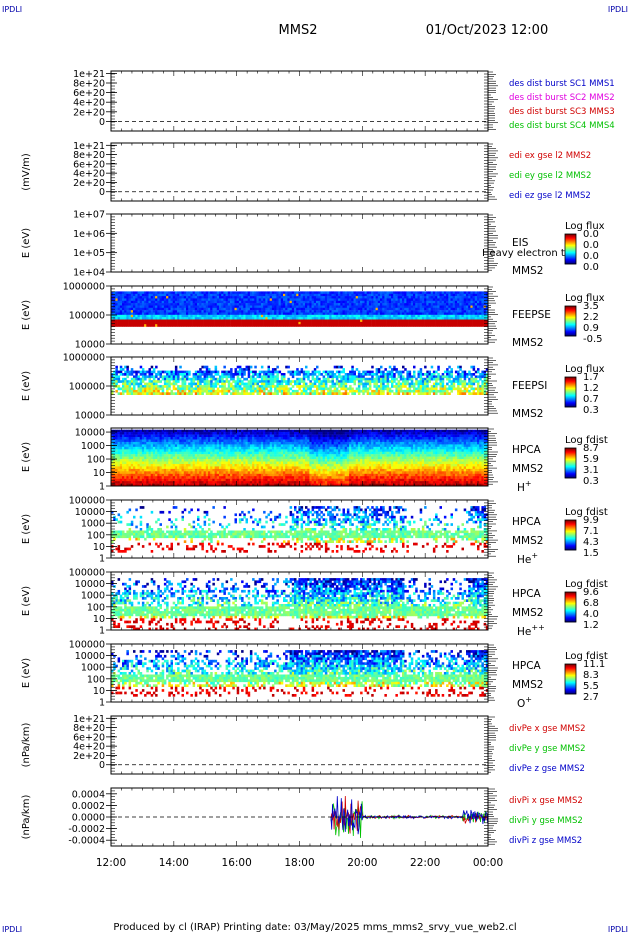  What do you see at coordinates (300, 309) in the screenshot?
I see `spectrogram-p4` at bounding box center [300, 309].